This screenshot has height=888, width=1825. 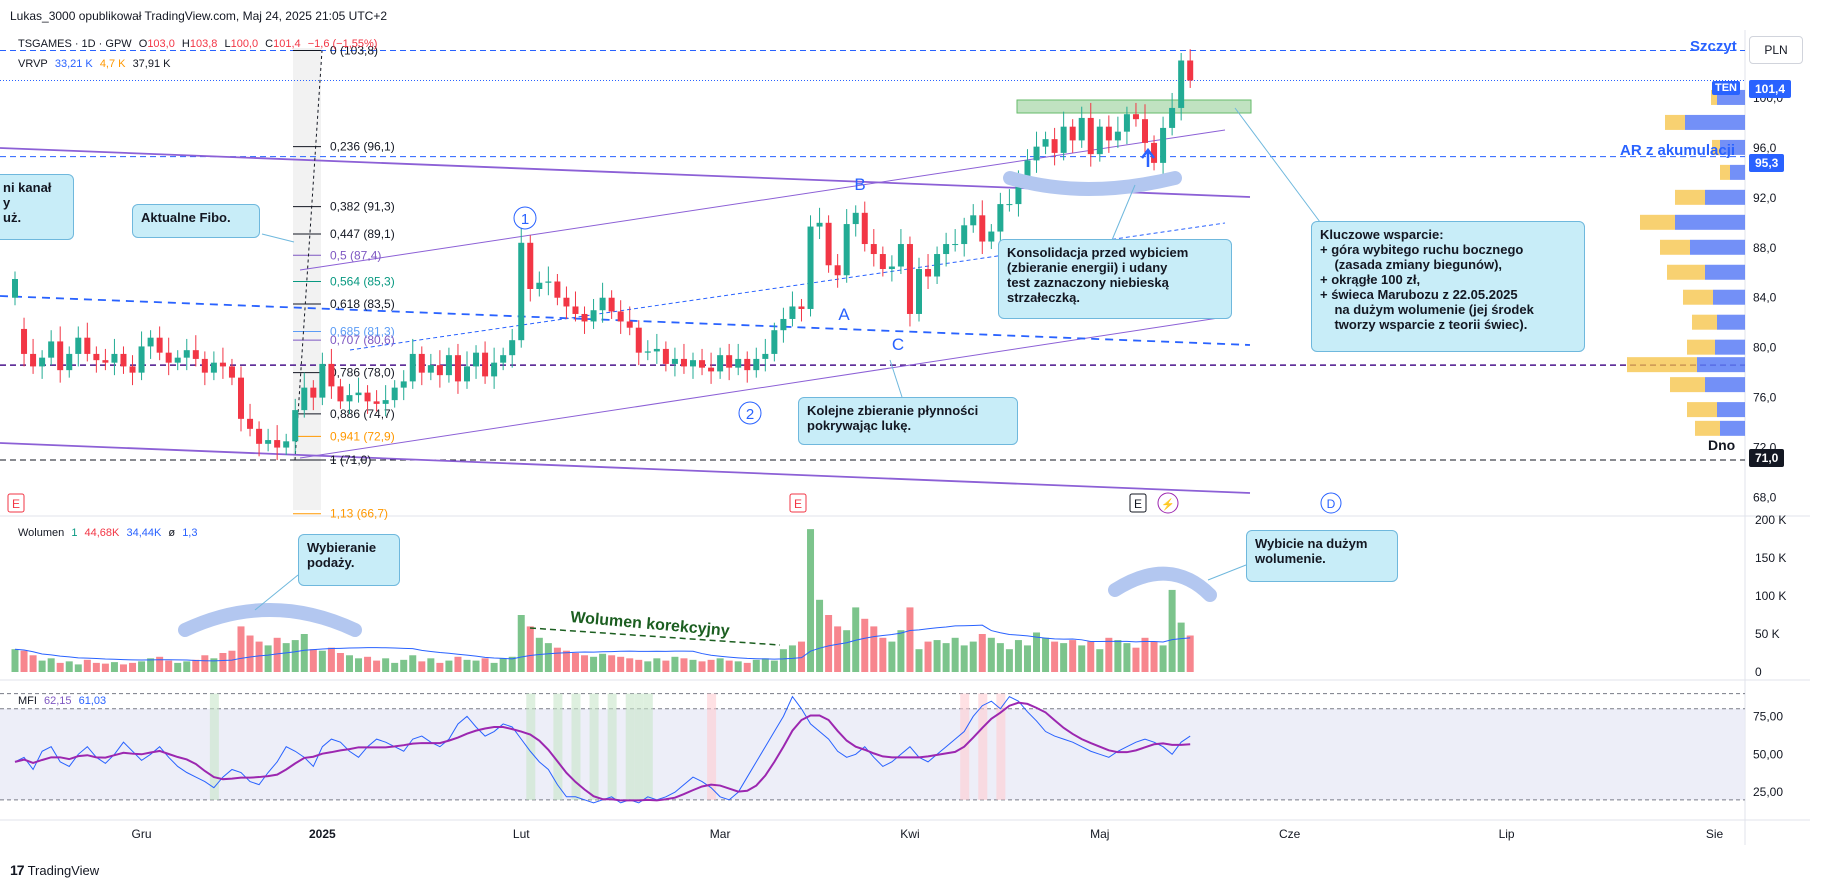 I want to click on channel-lower, so click(x=625, y=468).